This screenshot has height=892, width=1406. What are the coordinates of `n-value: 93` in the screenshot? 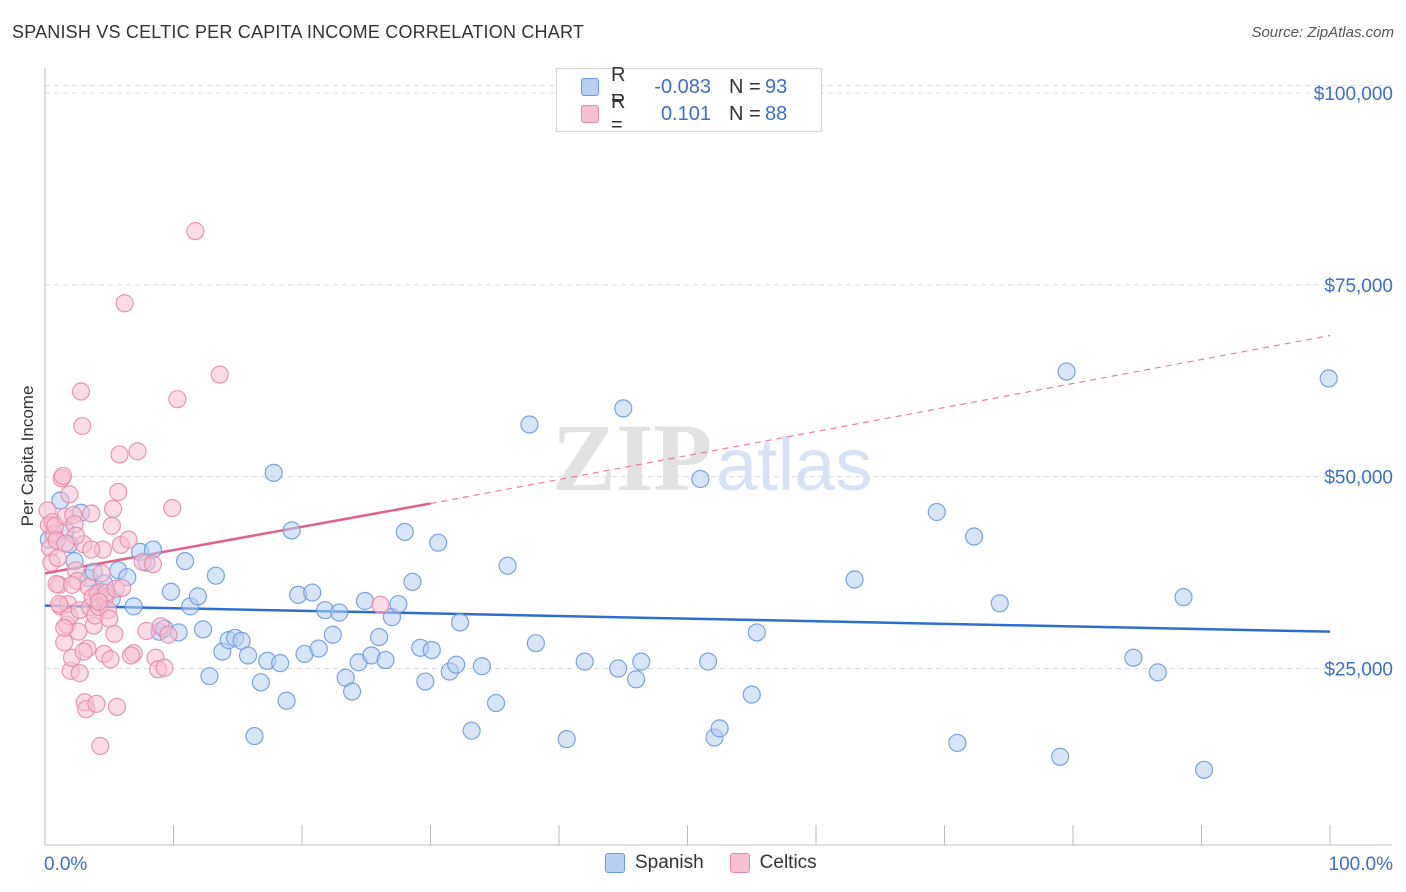 It's located at (776, 86).